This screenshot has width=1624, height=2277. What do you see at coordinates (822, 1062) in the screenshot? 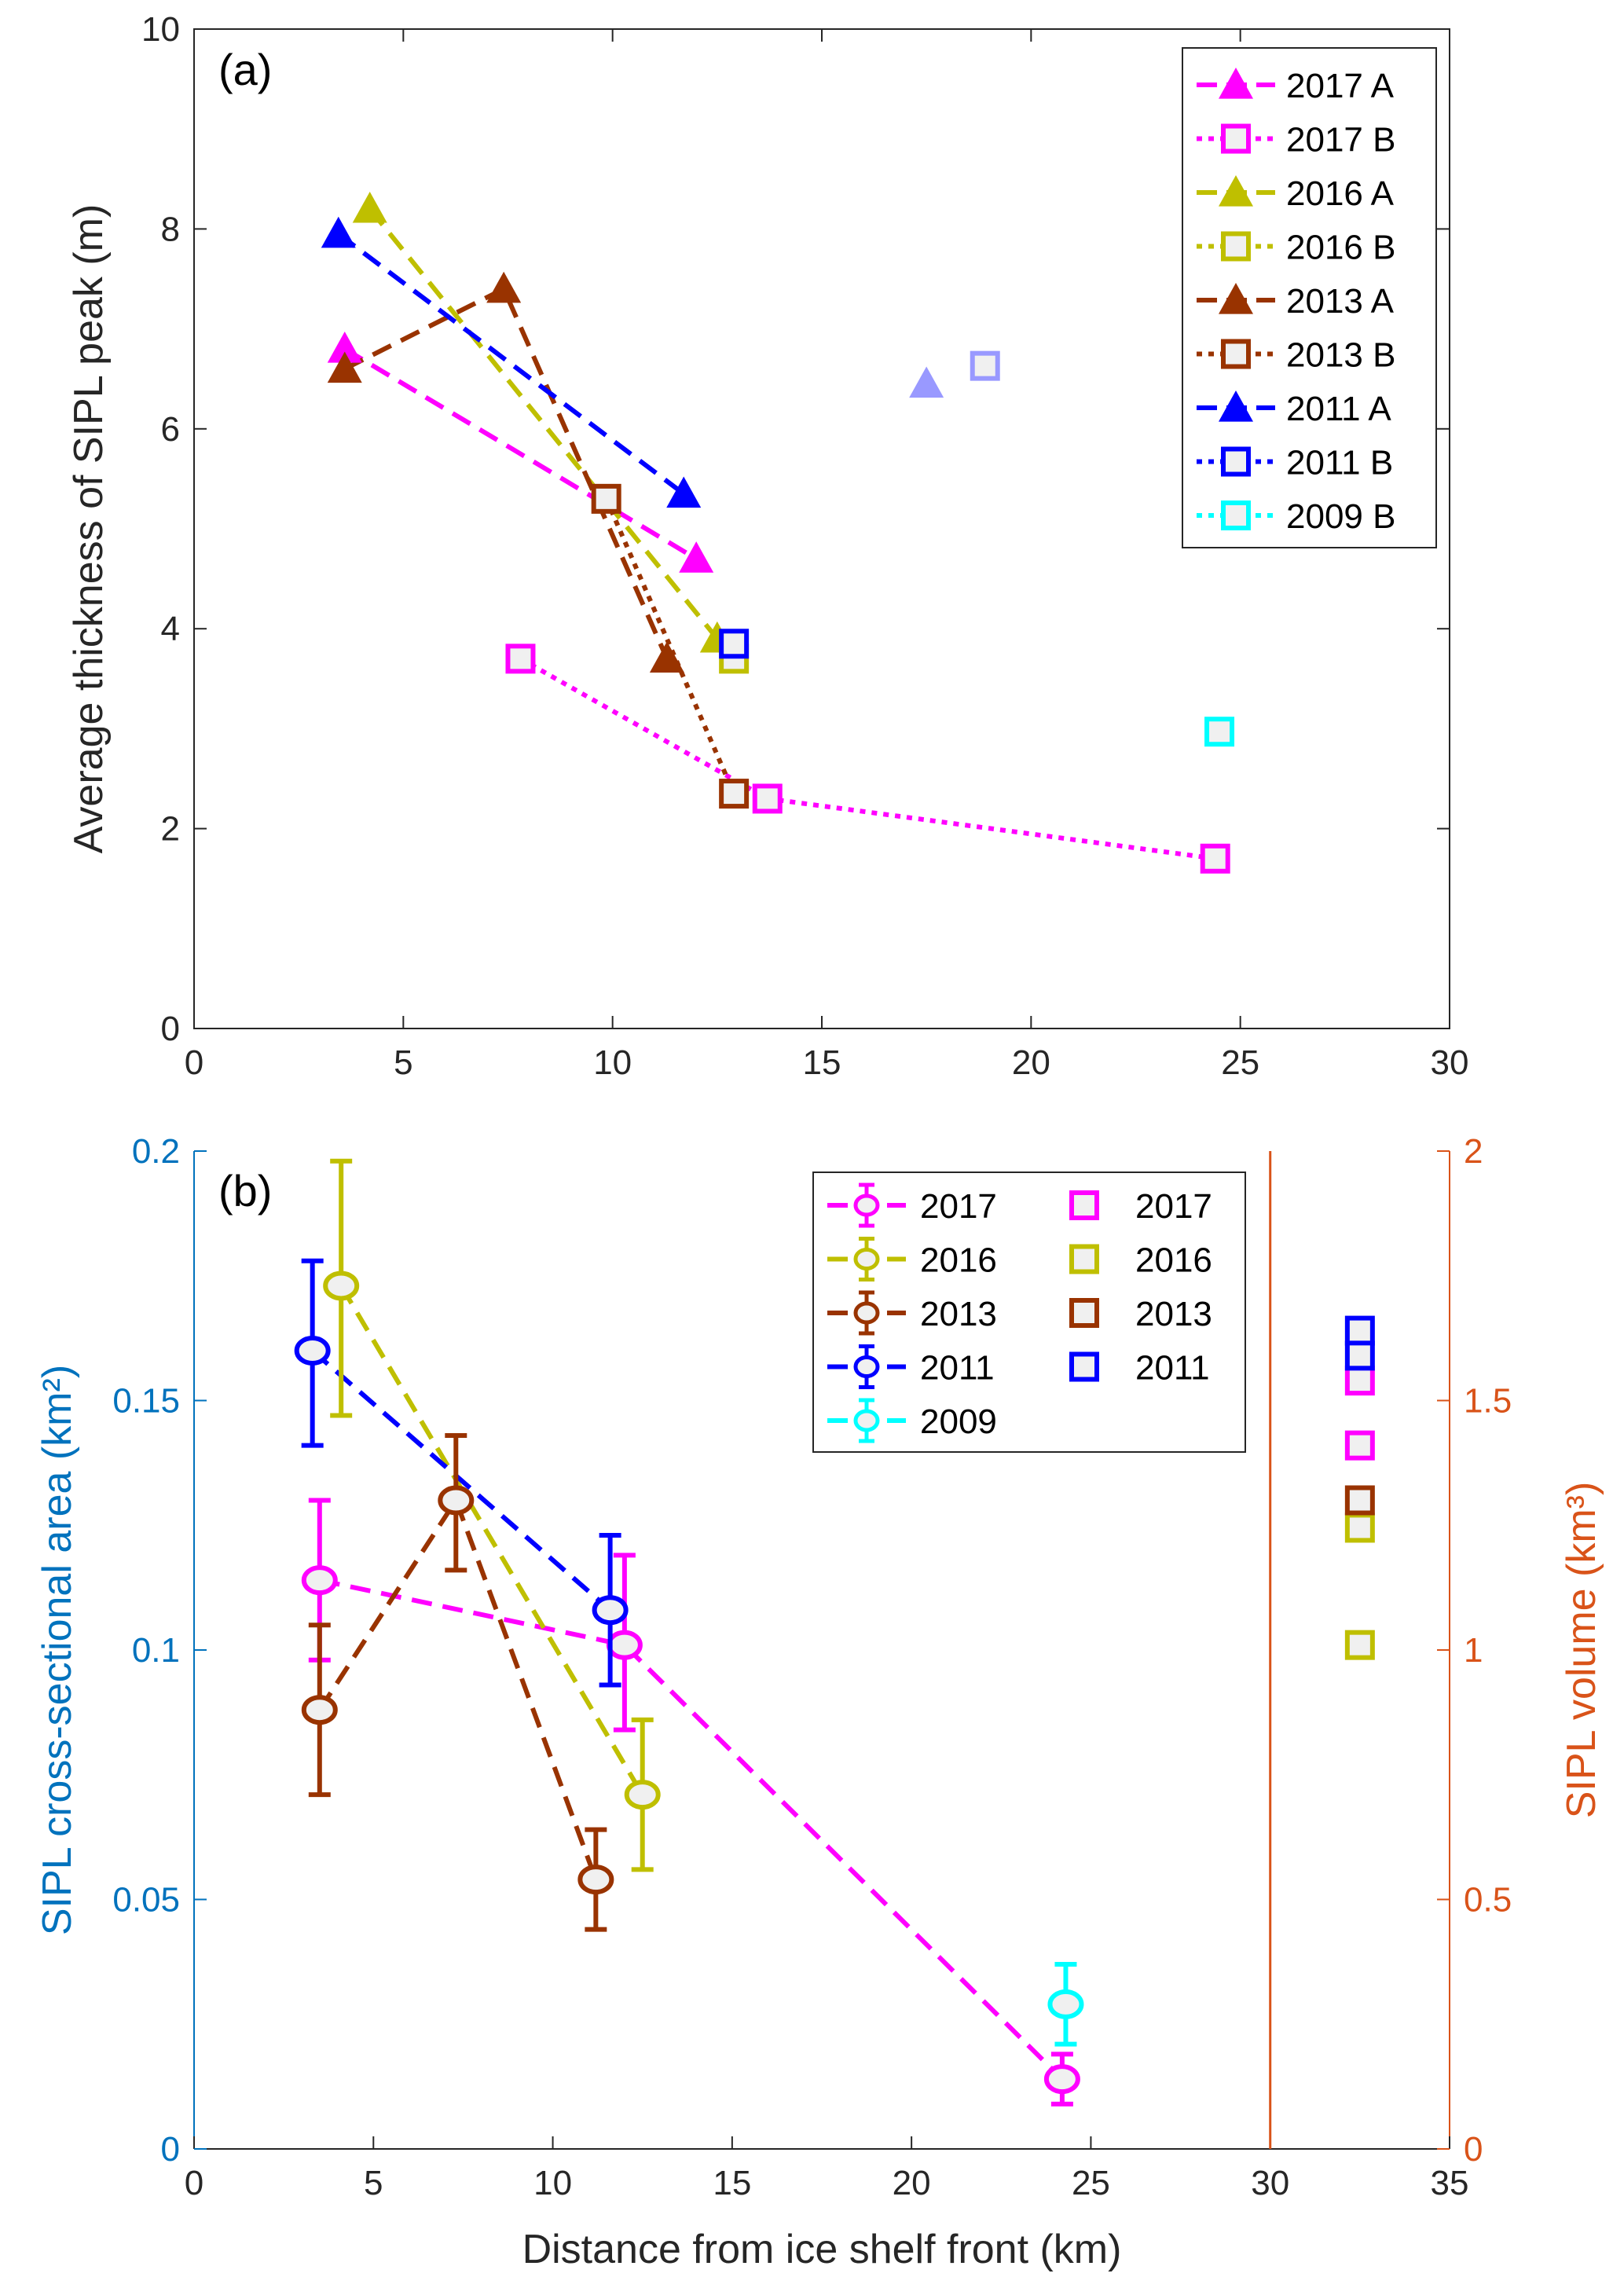
I see `x-tick-label-a: 15` at bounding box center [822, 1062].